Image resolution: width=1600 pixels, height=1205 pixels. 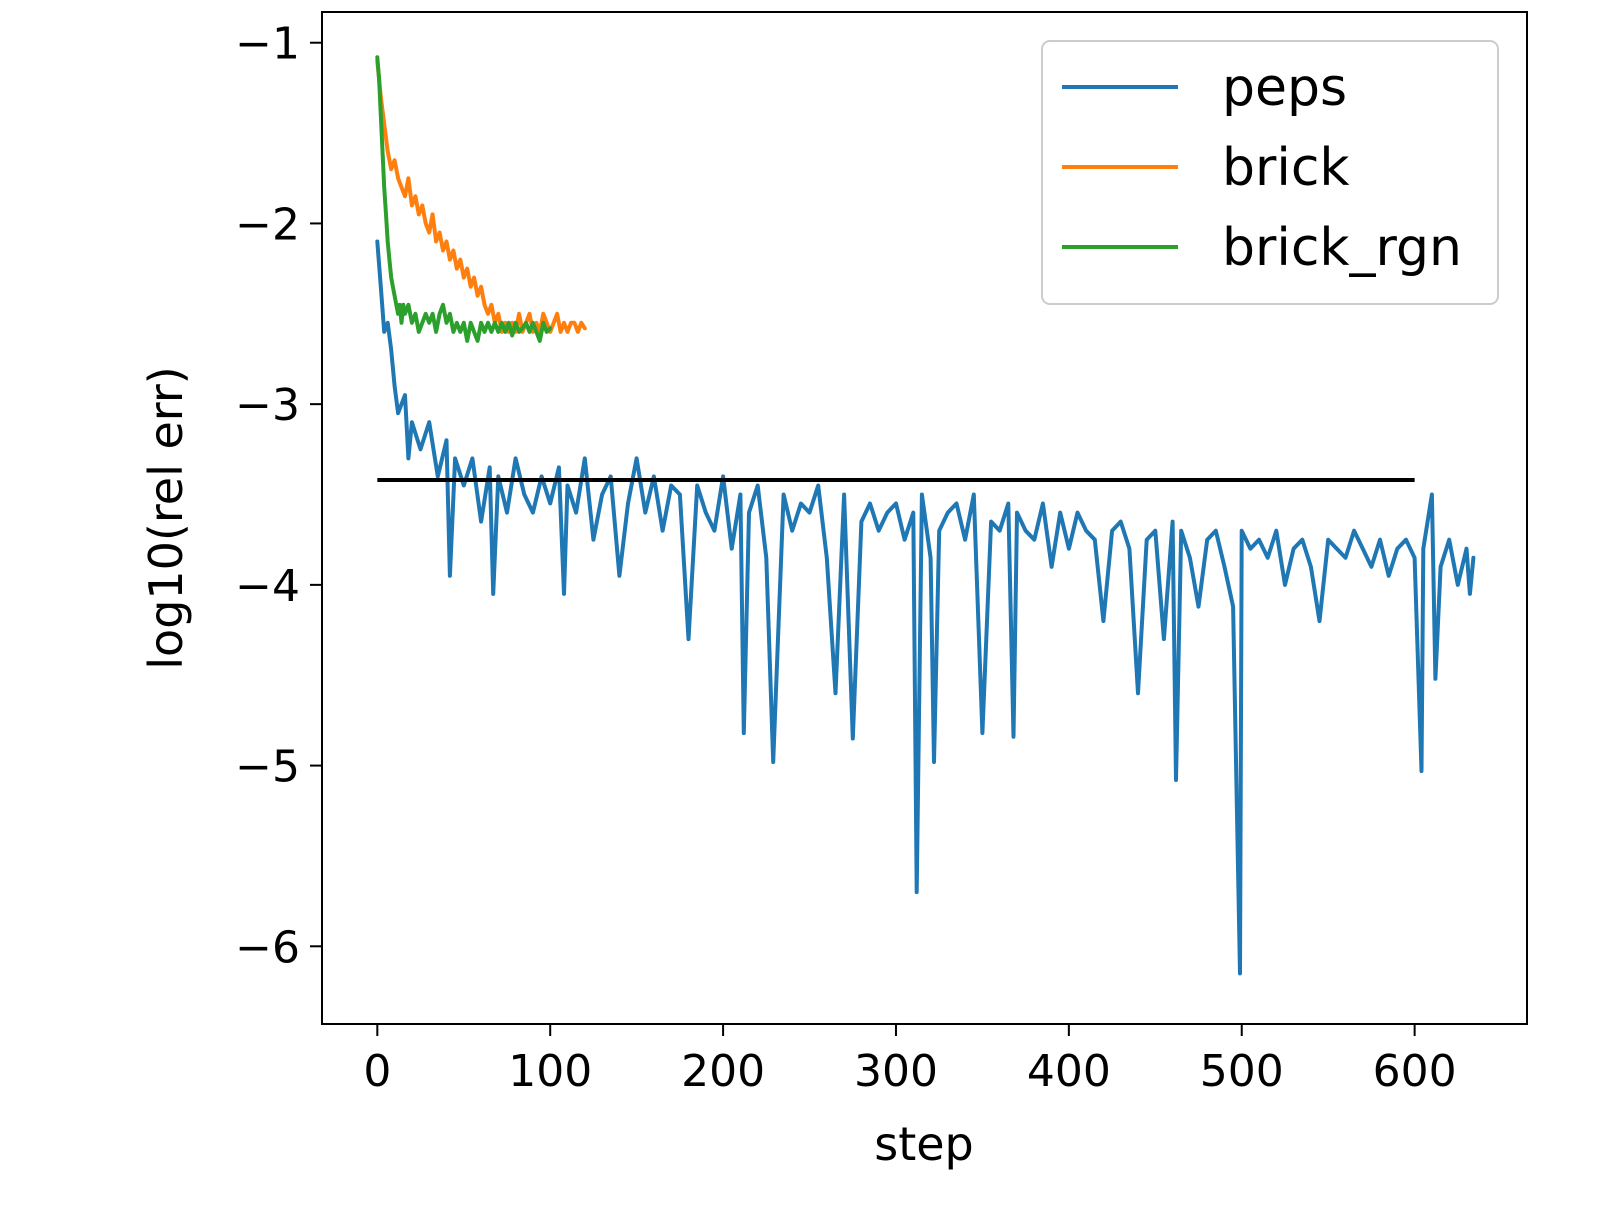 I want to click on x-tick-label: 500, so click(x=1242, y=1071).